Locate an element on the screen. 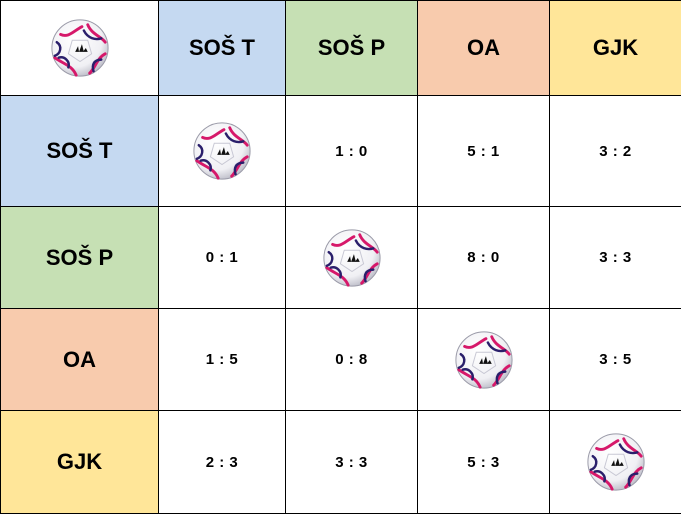 Image resolution: width=681 pixels, height=514 pixels. column-header-oa: OA is located at coordinates (484, 48).